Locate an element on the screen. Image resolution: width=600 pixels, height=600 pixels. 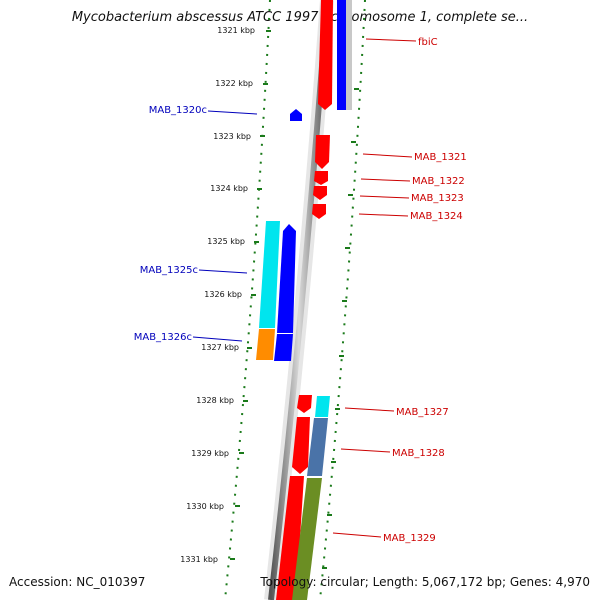
tick-label: 1329 kbp is located at coordinates (210, 453).